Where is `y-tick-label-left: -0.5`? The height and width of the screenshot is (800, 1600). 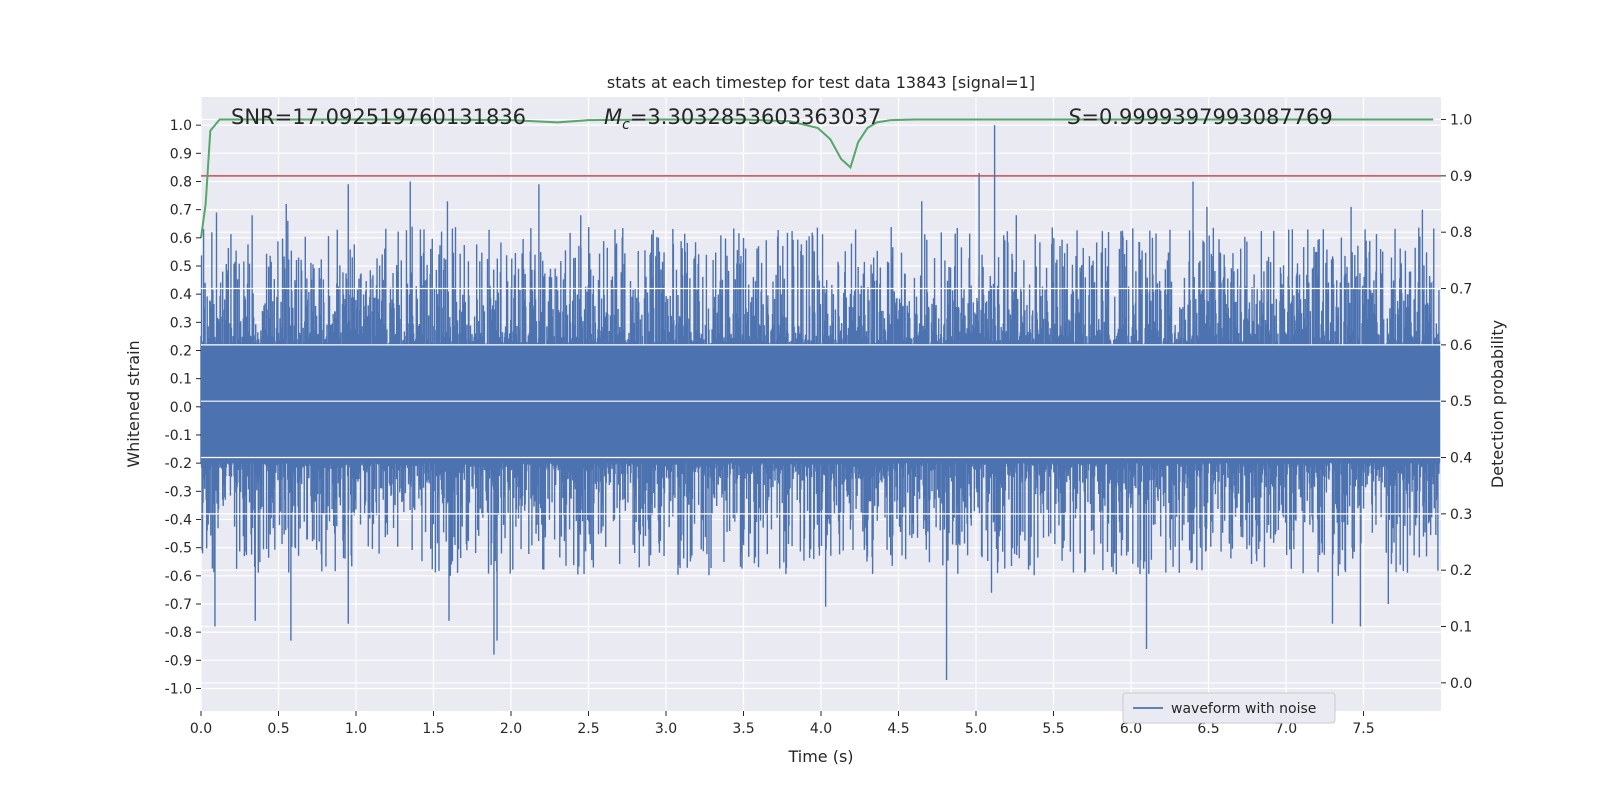 y-tick-label-left: -0.5 is located at coordinates (178, 549).